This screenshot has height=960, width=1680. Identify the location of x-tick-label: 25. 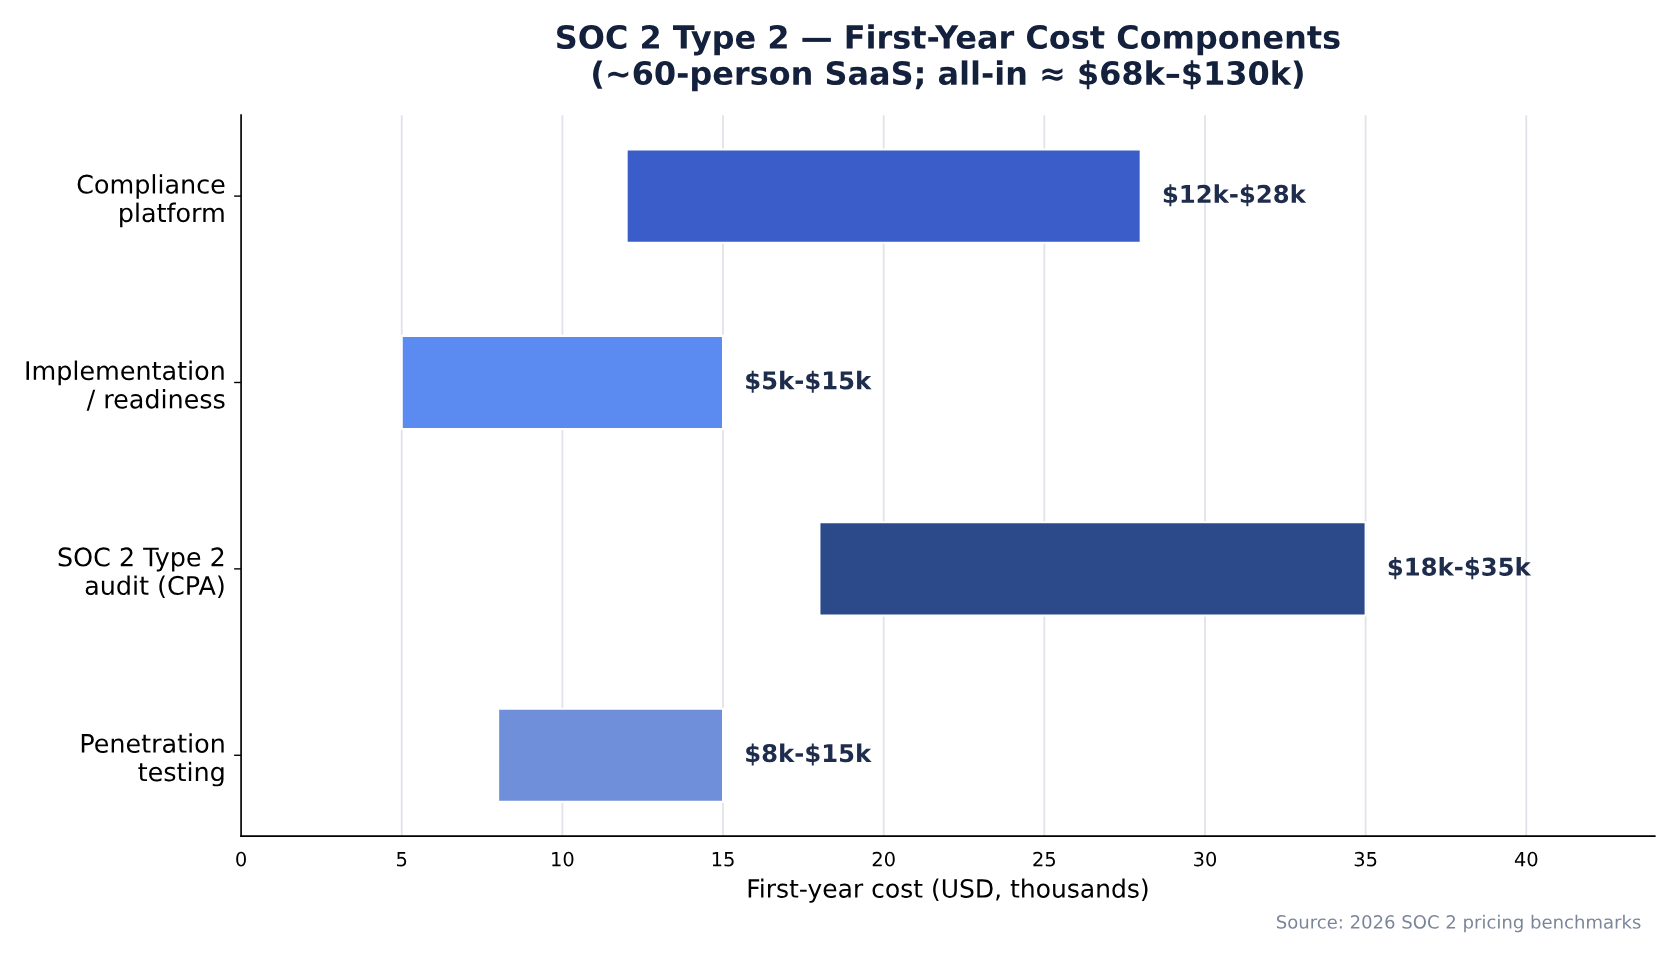
(1044, 859).